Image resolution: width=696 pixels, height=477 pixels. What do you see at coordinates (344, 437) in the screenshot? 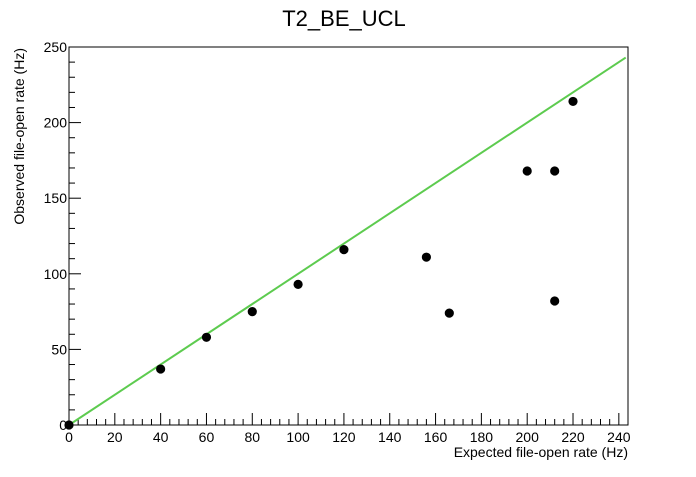
I see `x-tick-label: 120` at bounding box center [344, 437].